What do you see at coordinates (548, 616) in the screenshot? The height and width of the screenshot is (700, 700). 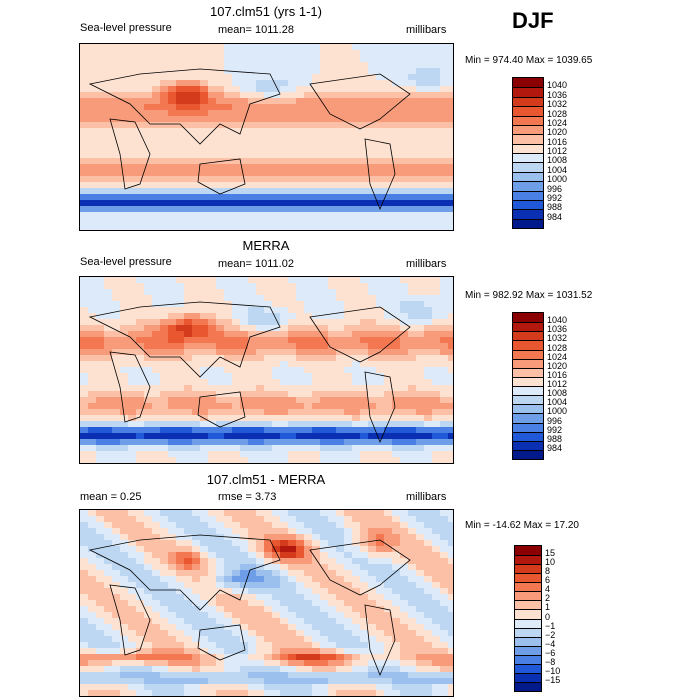 I see `colorbar-label: 0` at bounding box center [548, 616].